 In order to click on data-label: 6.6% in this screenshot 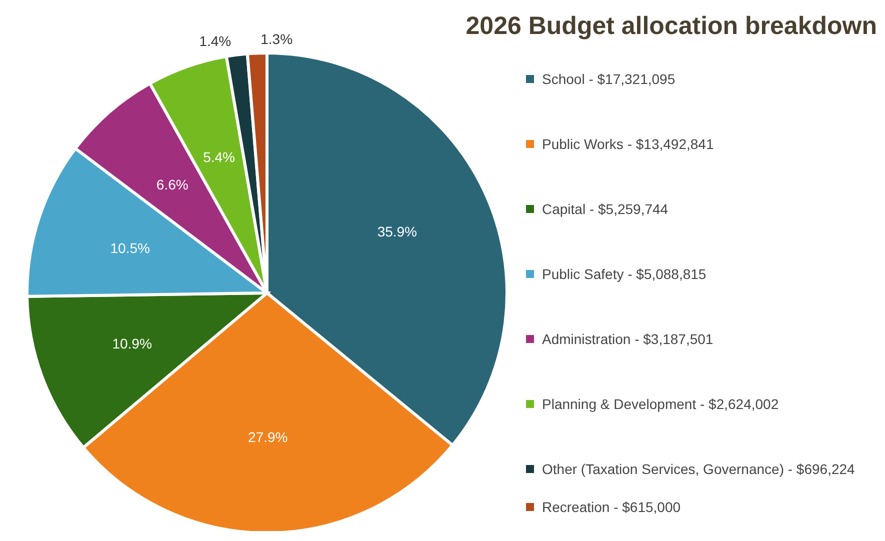, I will do `click(172, 184)`.